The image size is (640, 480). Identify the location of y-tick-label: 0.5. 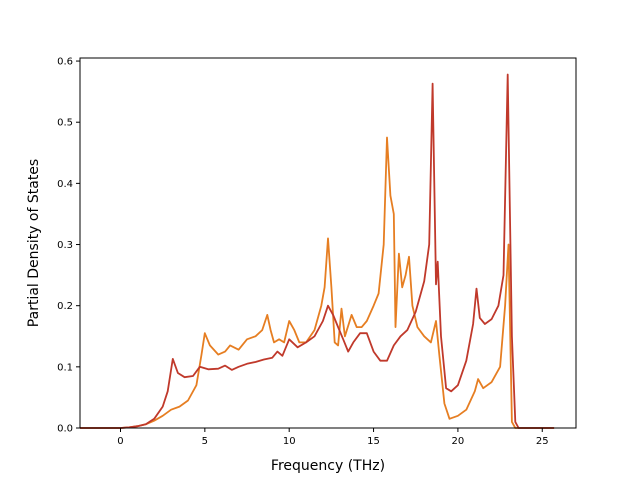
(65, 123).